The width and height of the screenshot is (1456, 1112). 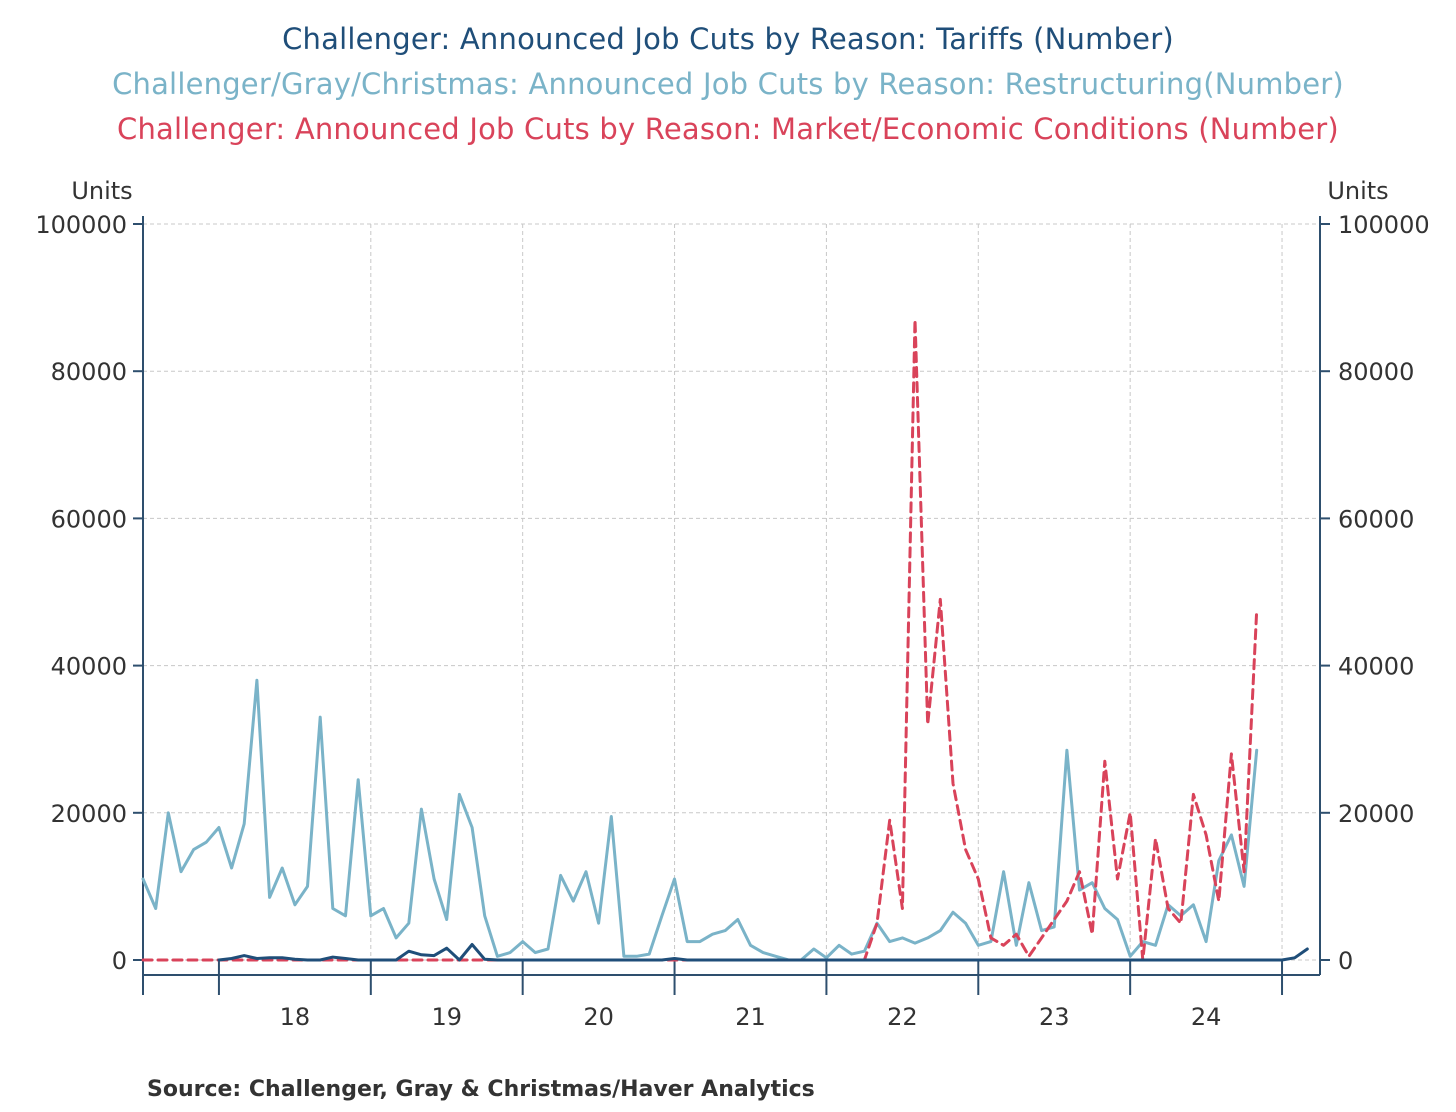 I want to click on left-axis-units-label: Units, so click(x=101, y=191).